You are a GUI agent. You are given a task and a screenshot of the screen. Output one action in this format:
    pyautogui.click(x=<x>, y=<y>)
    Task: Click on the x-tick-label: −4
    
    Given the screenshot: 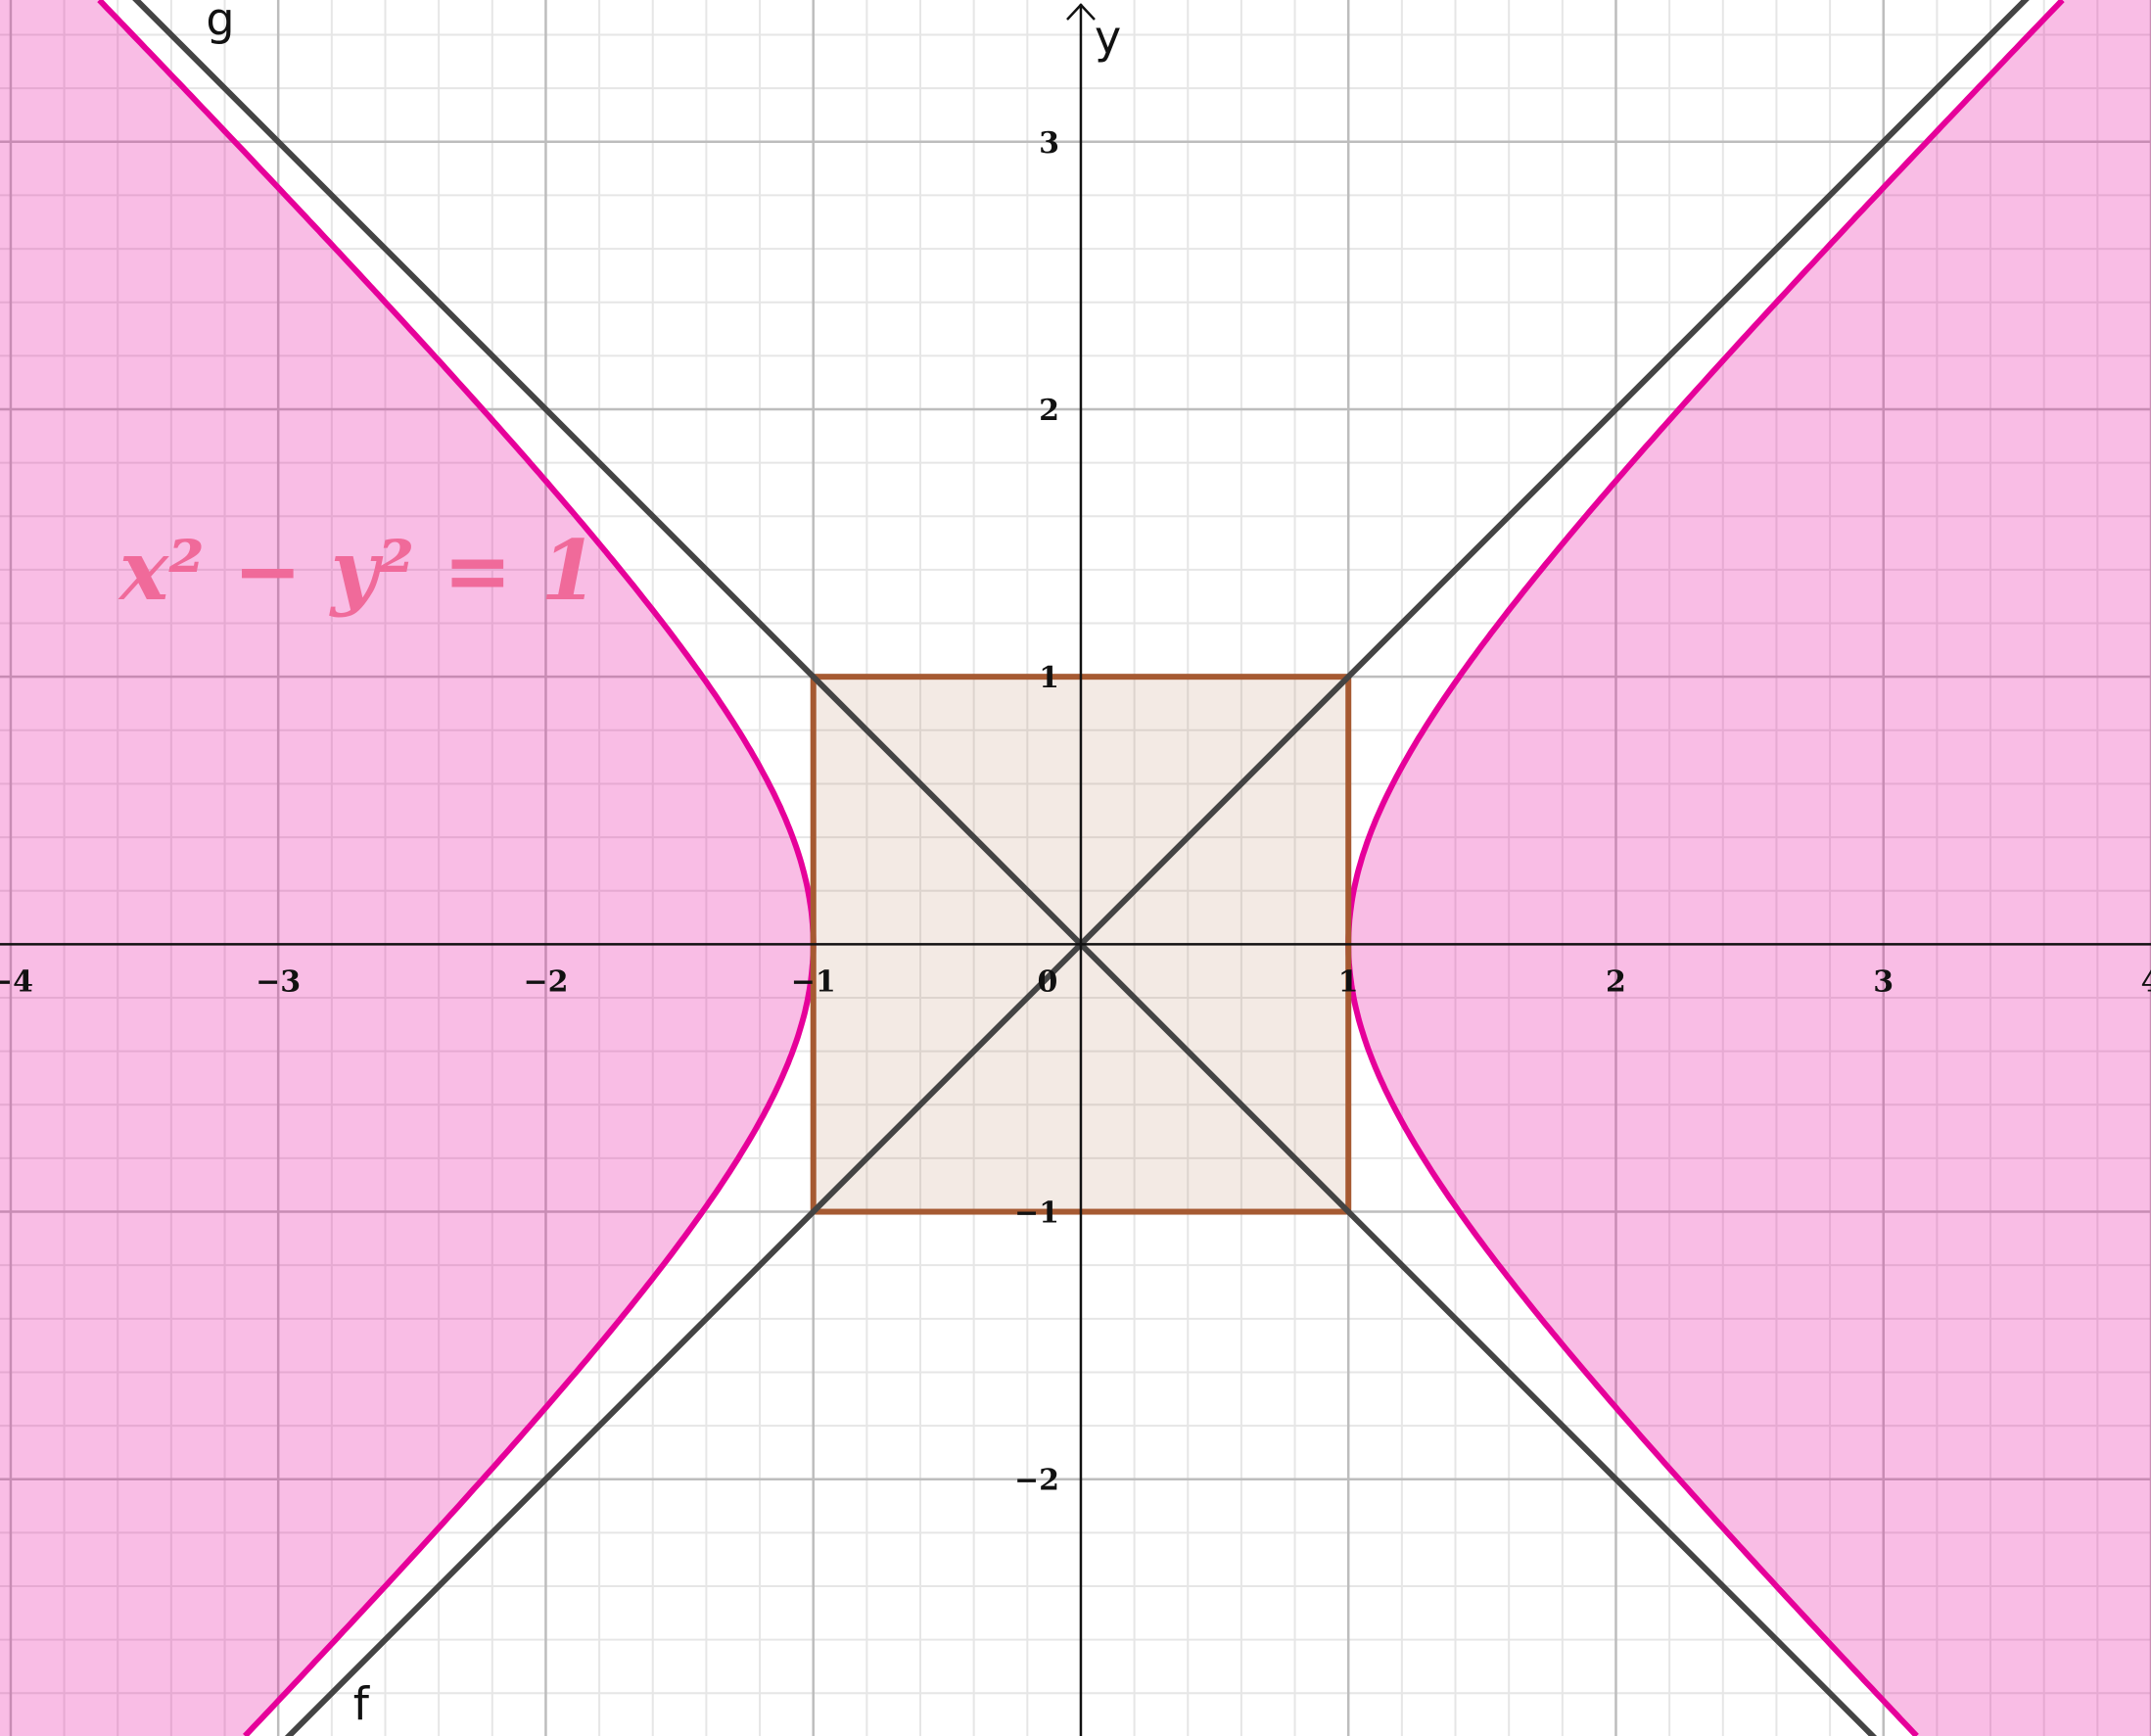 What is the action you would take?
    pyautogui.click(x=16, y=982)
    